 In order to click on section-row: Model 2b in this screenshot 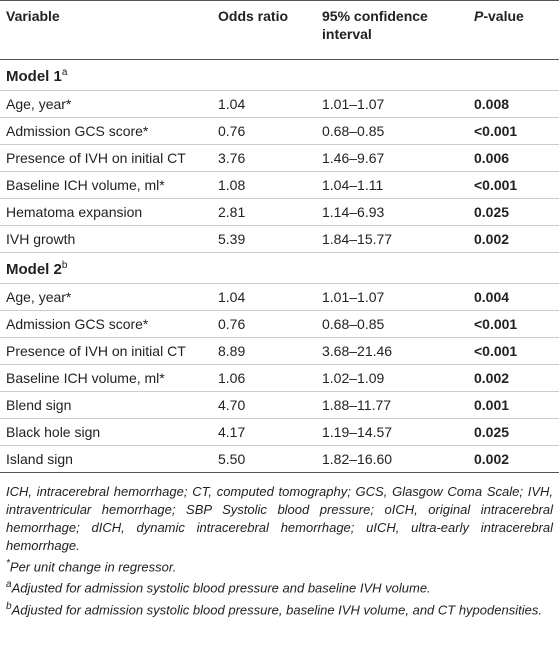, I will do `click(279, 268)`.